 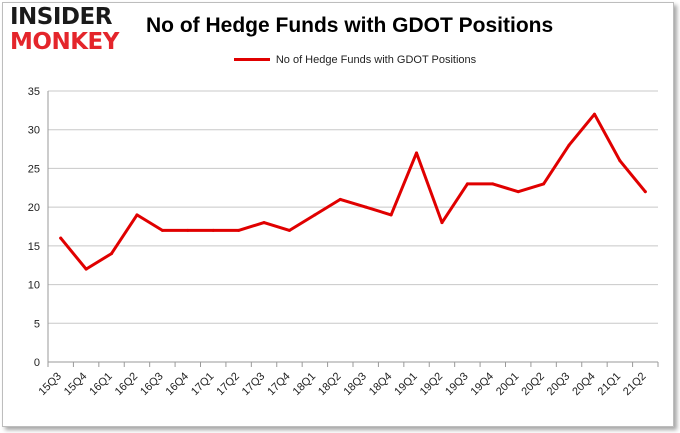 I want to click on chart-title: No of Hedge Funds with GDOT Positions, so click(x=350, y=25).